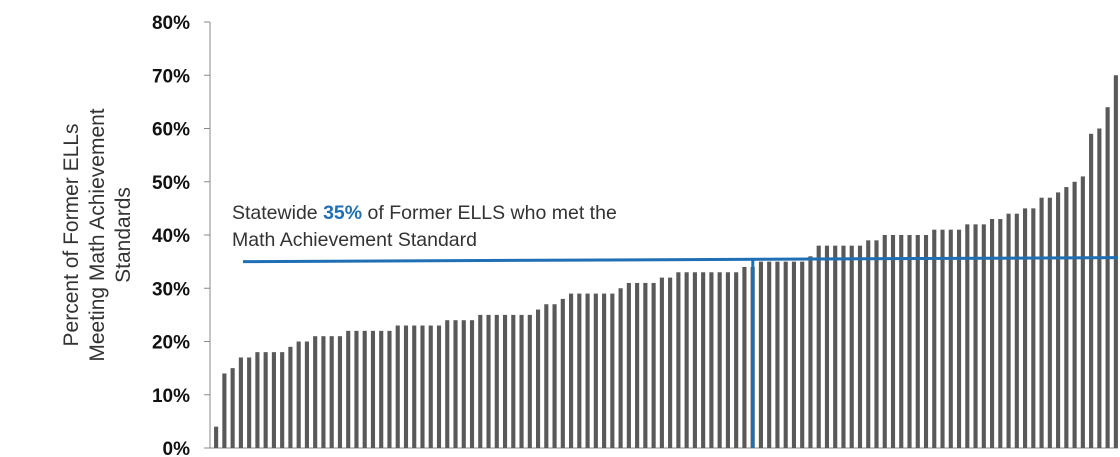 The height and width of the screenshot is (457, 1120). I want to click on y-tick-label: 60%, so click(171, 130).